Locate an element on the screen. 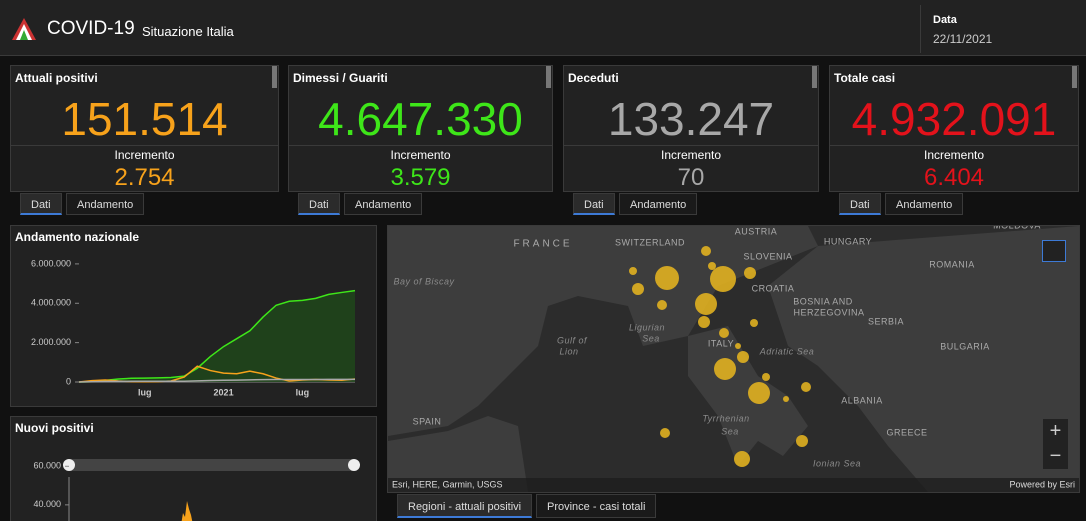 The height and width of the screenshot is (521, 1086). map-label: Ionian Sea is located at coordinates (837, 463).